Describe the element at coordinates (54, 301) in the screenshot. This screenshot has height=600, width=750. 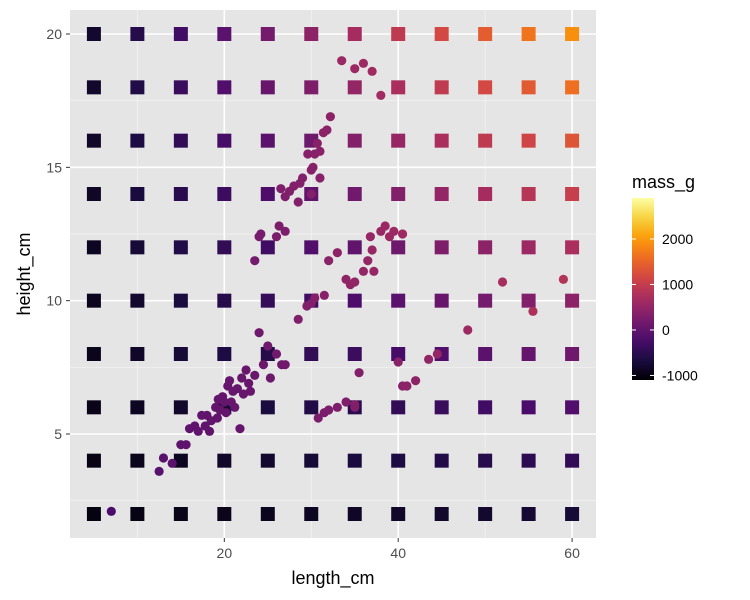
I see `y-tick-label: 10` at that location.